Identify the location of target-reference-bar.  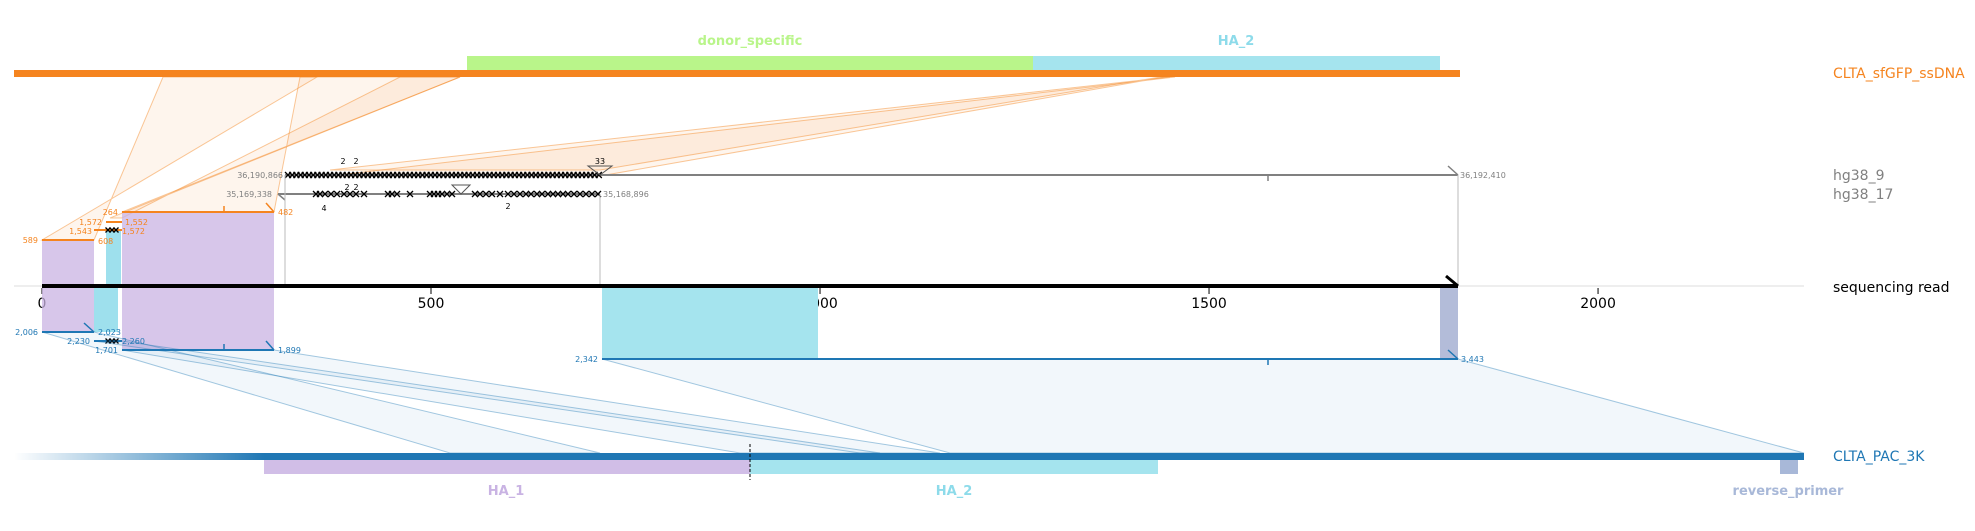
(1034, 456).